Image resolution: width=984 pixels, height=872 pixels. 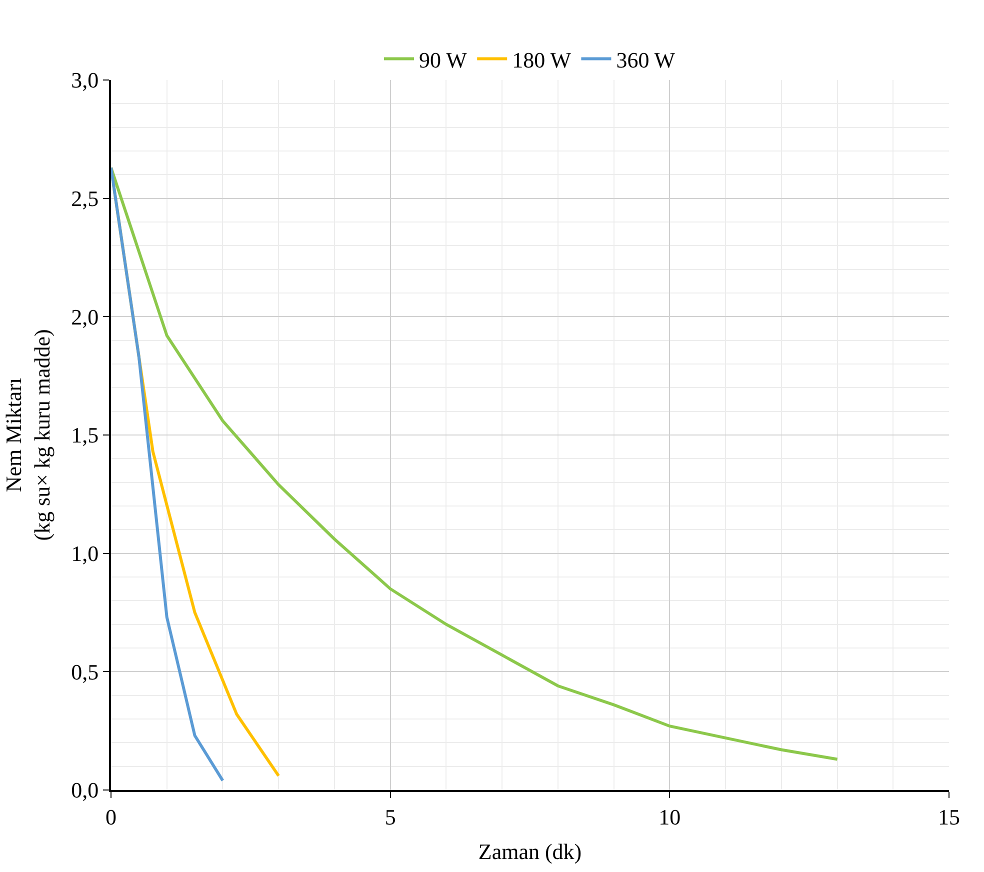 What do you see at coordinates (85, 553) in the screenshot?
I see `y-tick-label: 1,0` at bounding box center [85, 553].